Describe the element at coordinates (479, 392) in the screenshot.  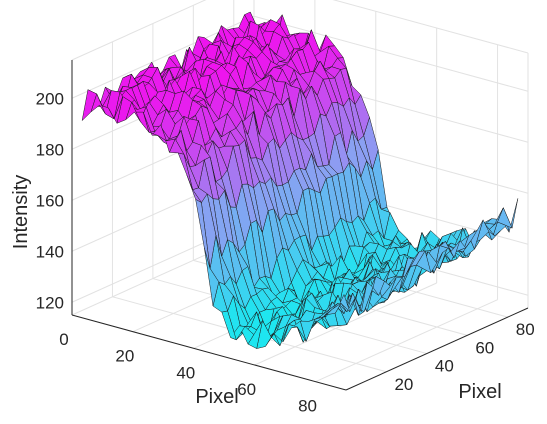
I see `y-axis-label: Pixel` at that location.